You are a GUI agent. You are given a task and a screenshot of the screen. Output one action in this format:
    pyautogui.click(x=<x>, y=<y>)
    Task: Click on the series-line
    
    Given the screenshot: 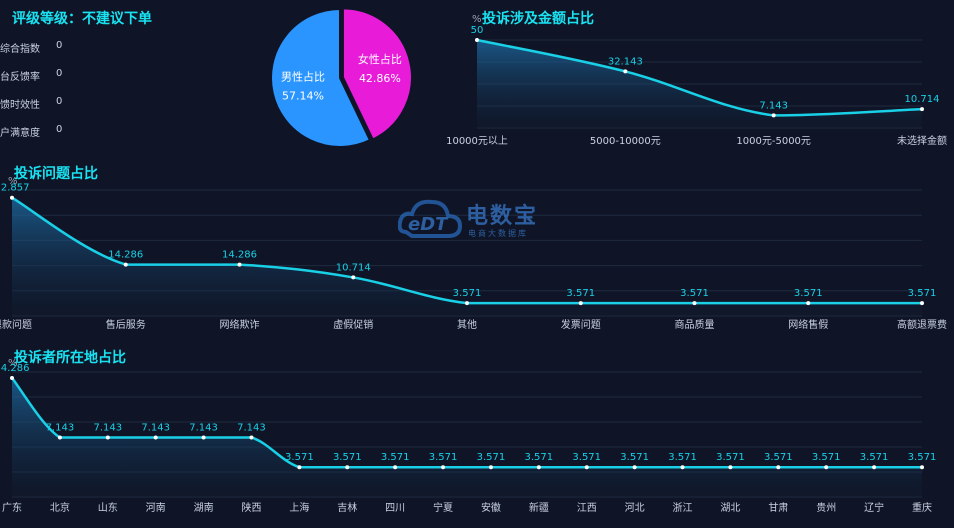 What is the action you would take?
    pyautogui.click(x=699, y=77)
    